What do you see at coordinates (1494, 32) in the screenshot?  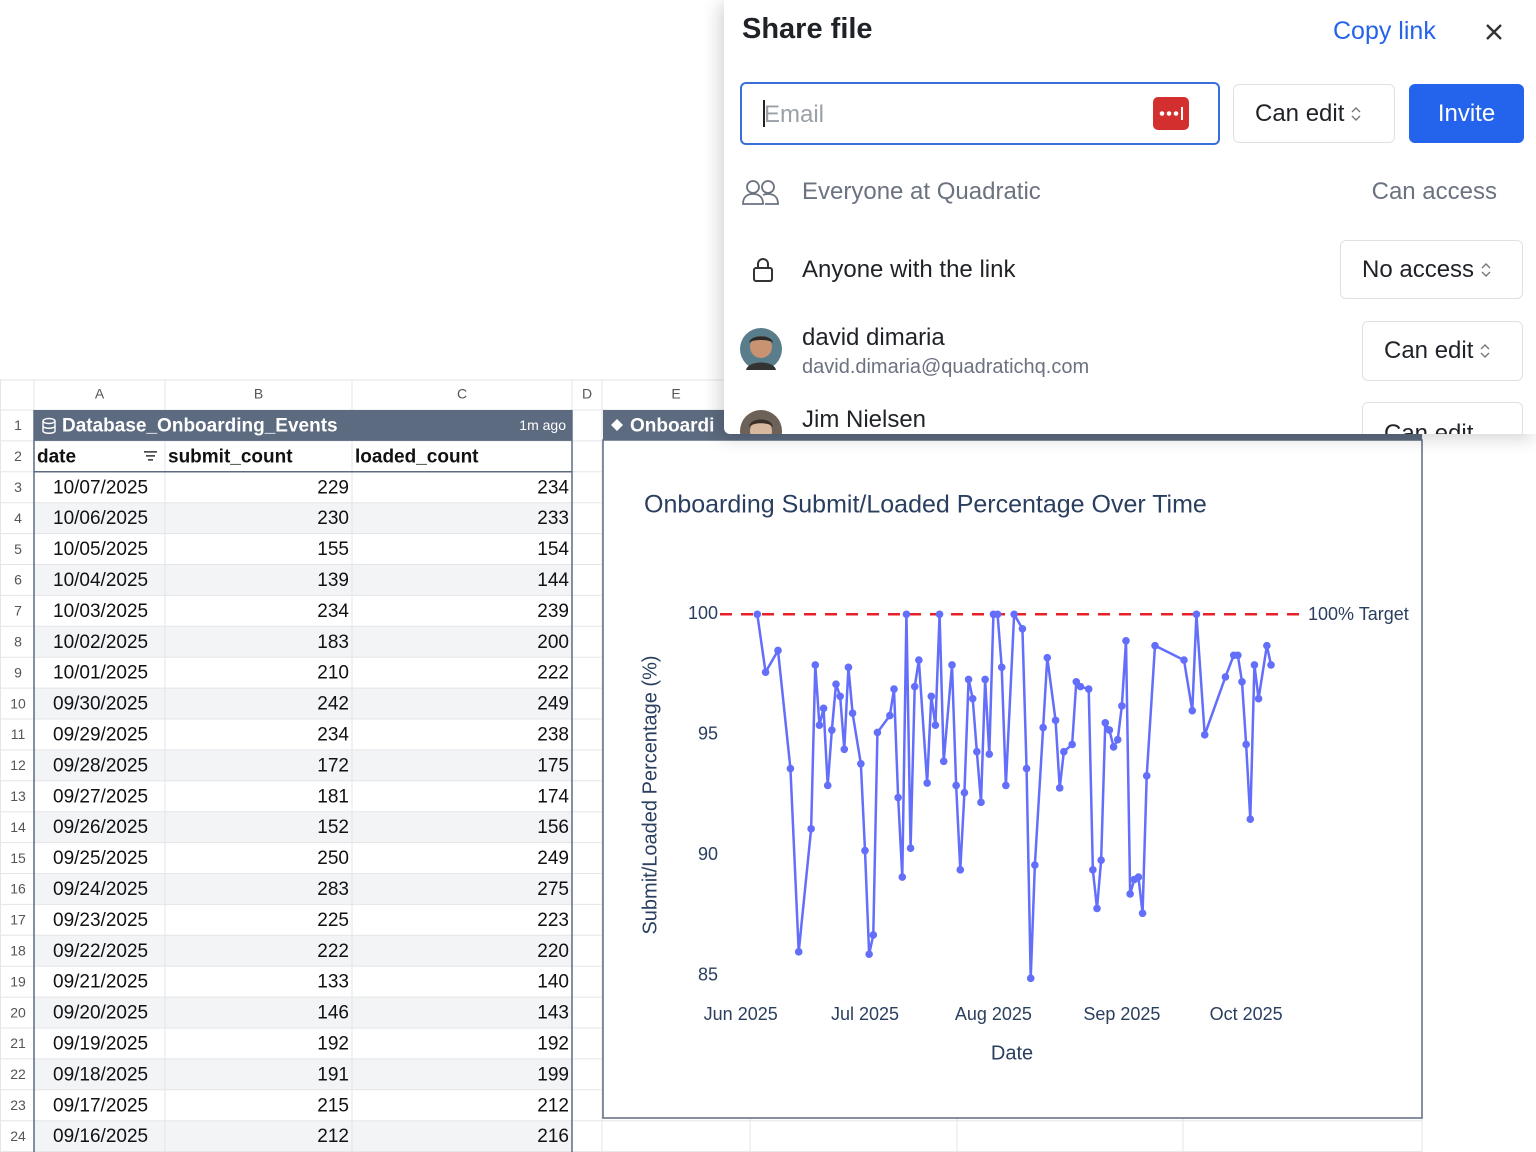 I see `close-button` at bounding box center [1494, 32].